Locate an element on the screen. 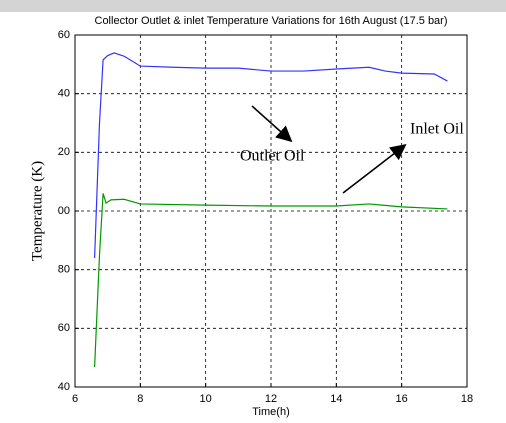 The width and height of the screenshot is (506, 423). x-tick-label: 10 is located at coordinates (206, 399).